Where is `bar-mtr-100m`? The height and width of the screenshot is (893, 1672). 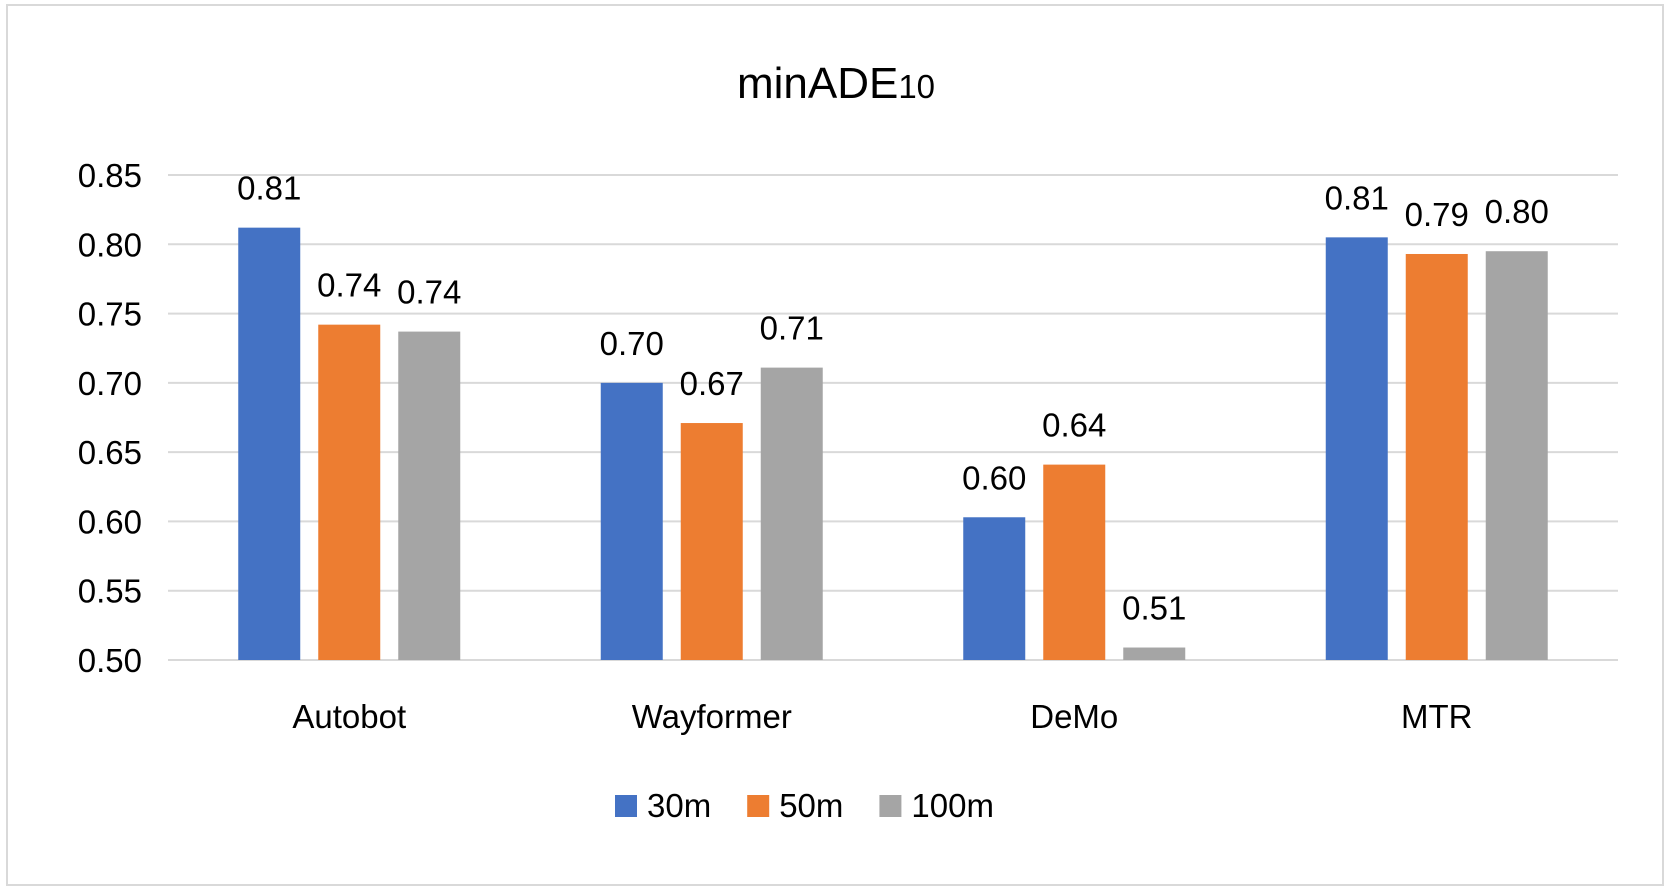
bar-mtr-100m is located at coordinates (1516, 455).